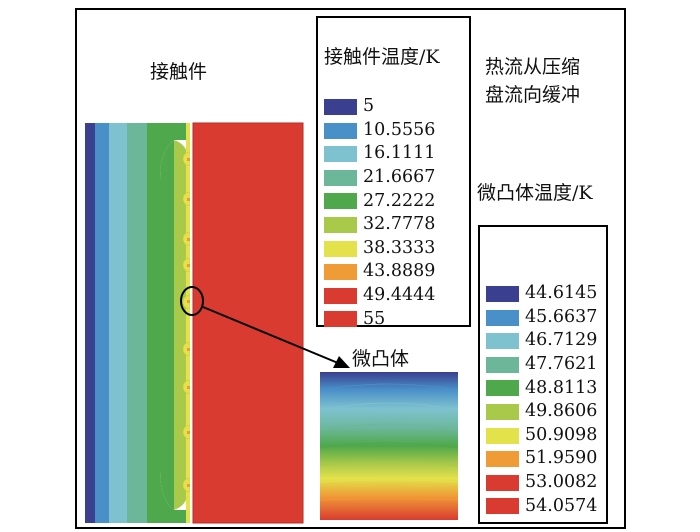 The height and width of the screenshot is (532, 700). I want to click on legend-value: 27.2222, so click(399, 200).